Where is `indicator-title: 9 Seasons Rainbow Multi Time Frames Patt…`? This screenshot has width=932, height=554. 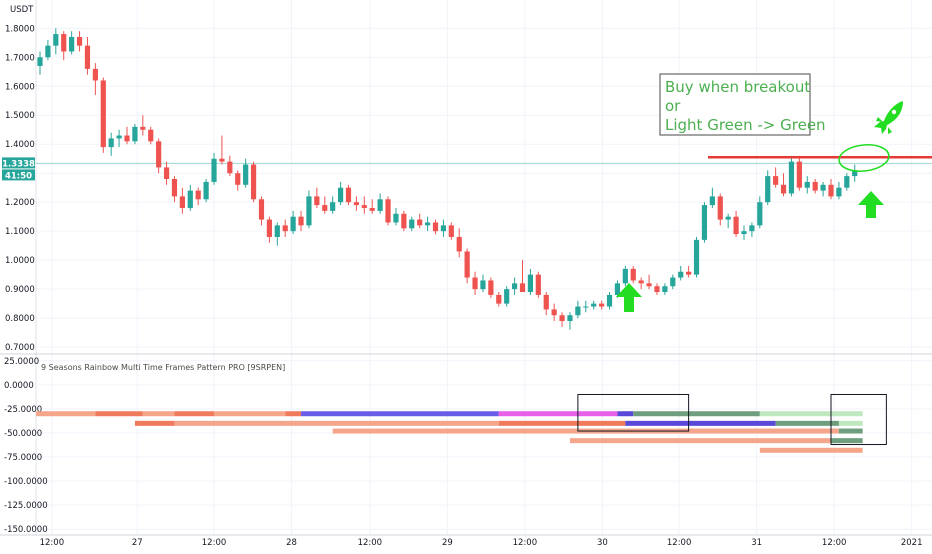 indicator-title: 9 Seasons Rainbow Multi Time Frames Patt… is located at coordinates (163, 367).